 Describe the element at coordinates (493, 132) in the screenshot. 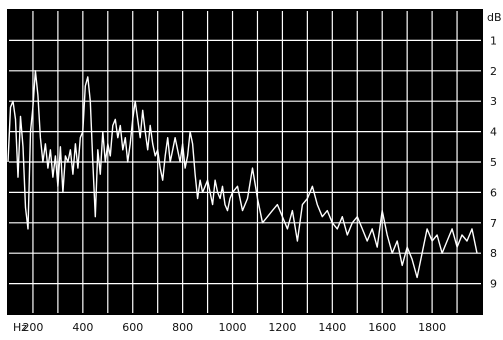

I see `y-tick-label: 4` at that location.